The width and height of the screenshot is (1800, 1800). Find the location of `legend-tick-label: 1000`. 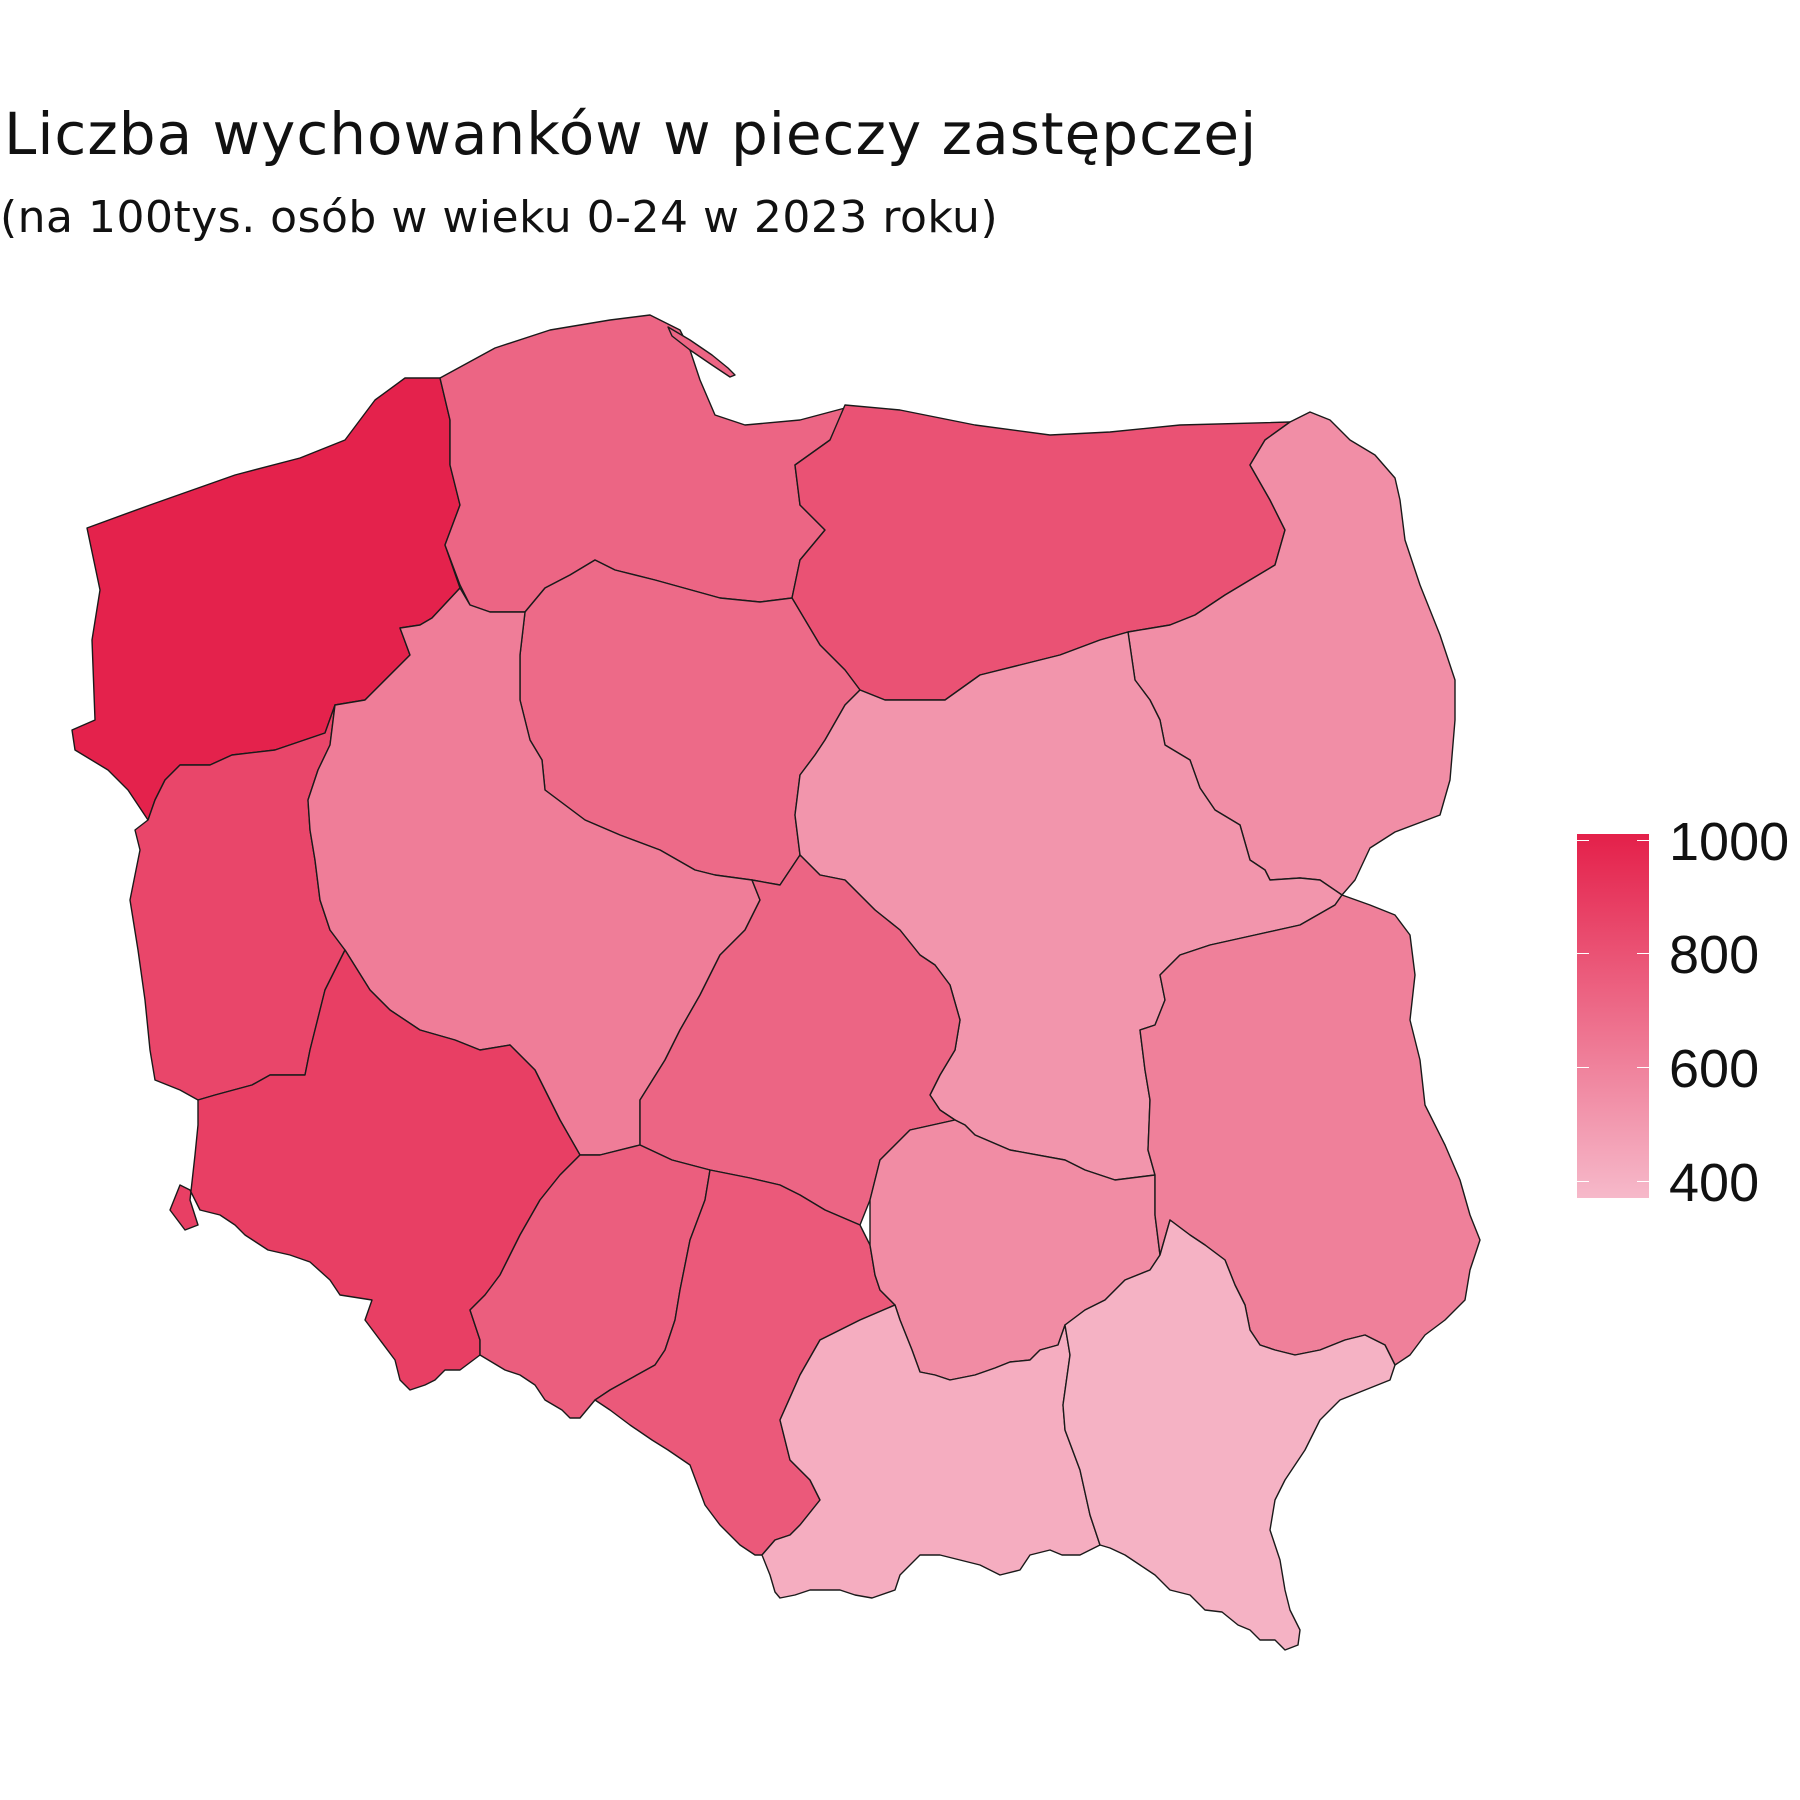

legend-tick-label: 1000 is located at coordinates (1729, 841).